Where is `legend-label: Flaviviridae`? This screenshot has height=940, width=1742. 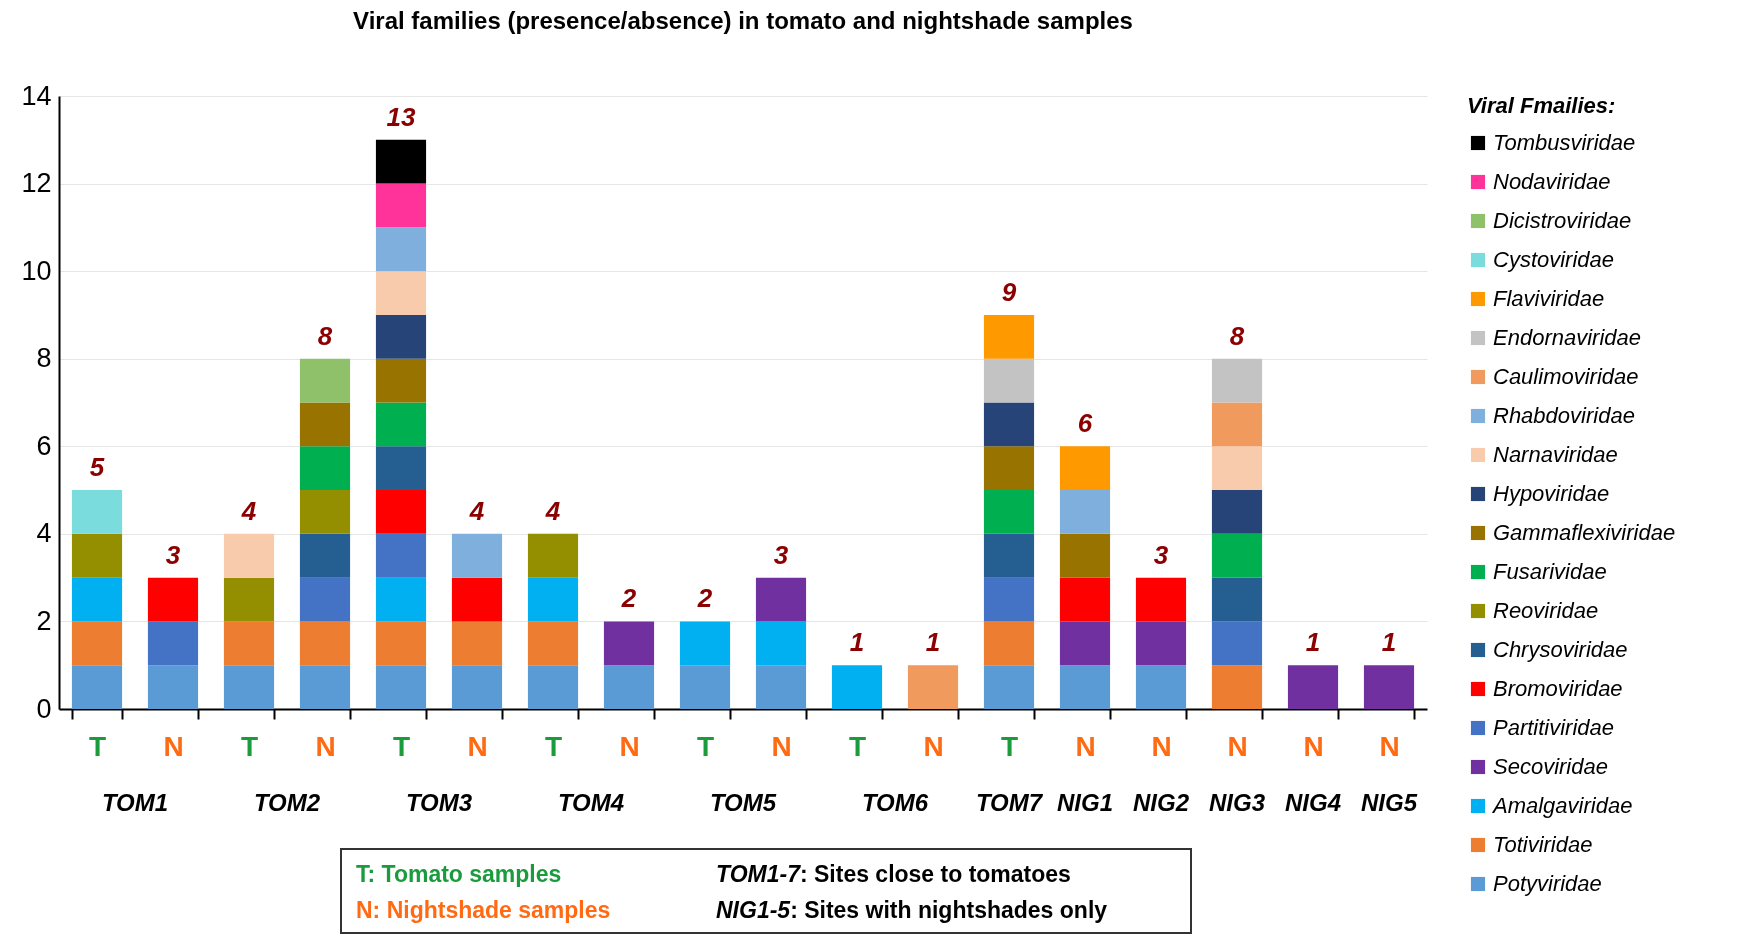
legend-label: Flaviviridae is located at coordinates (1549, 298).